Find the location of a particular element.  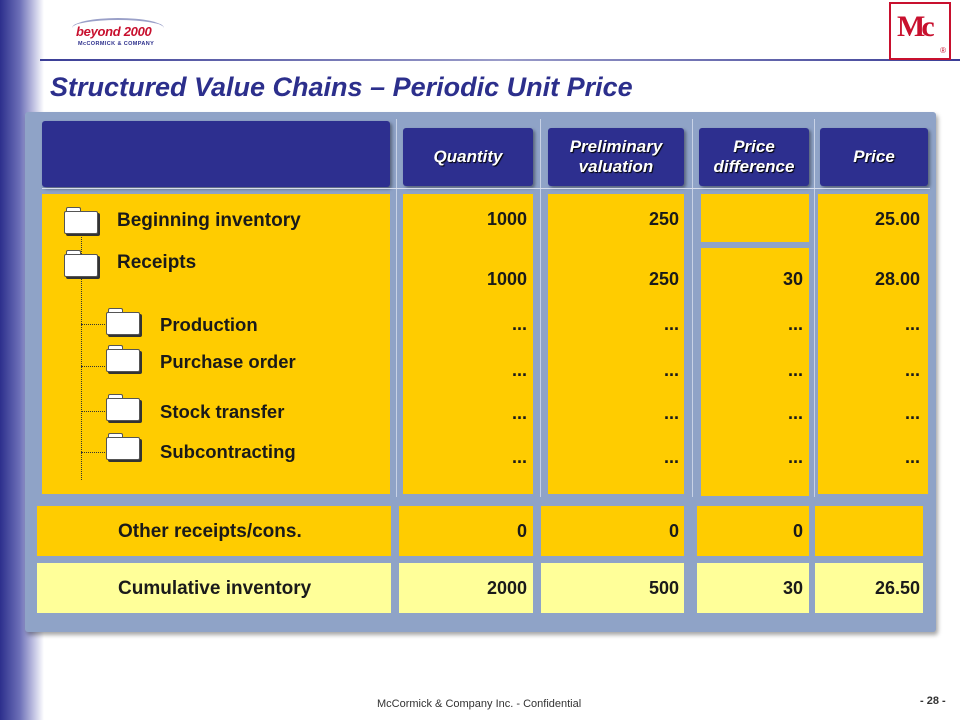

mccormick-logo: Mc ® is located at coordinates (920, 31).